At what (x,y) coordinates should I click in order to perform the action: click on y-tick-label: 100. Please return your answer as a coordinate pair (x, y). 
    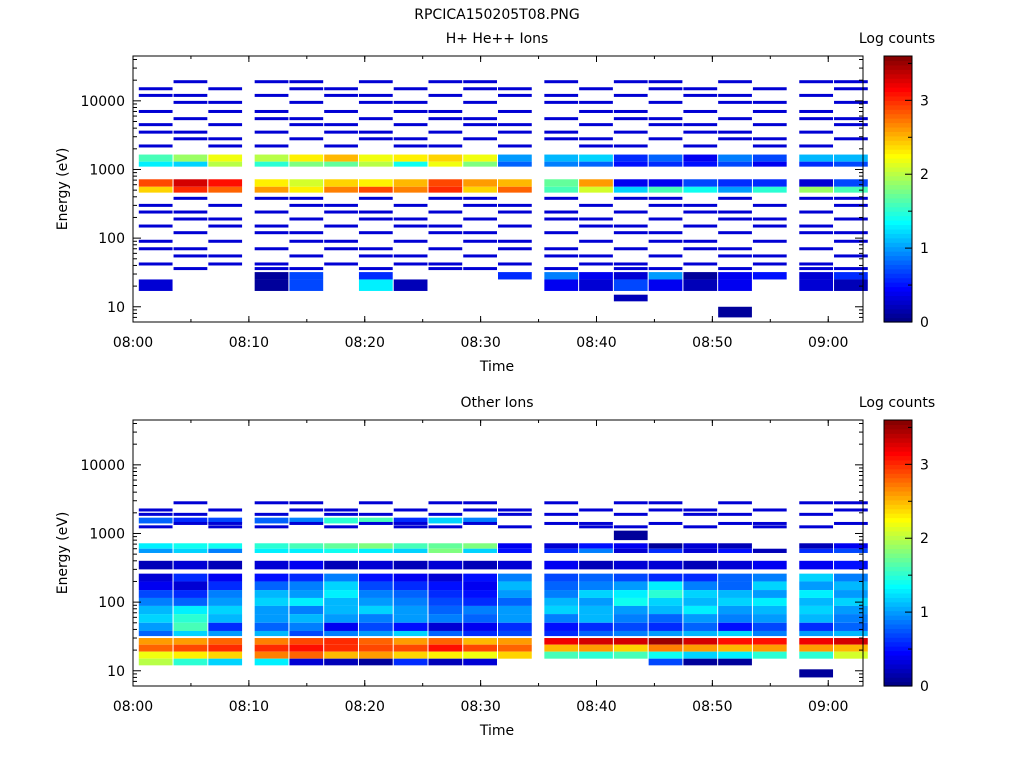
    Looking at the image, I should click on (111, 239).